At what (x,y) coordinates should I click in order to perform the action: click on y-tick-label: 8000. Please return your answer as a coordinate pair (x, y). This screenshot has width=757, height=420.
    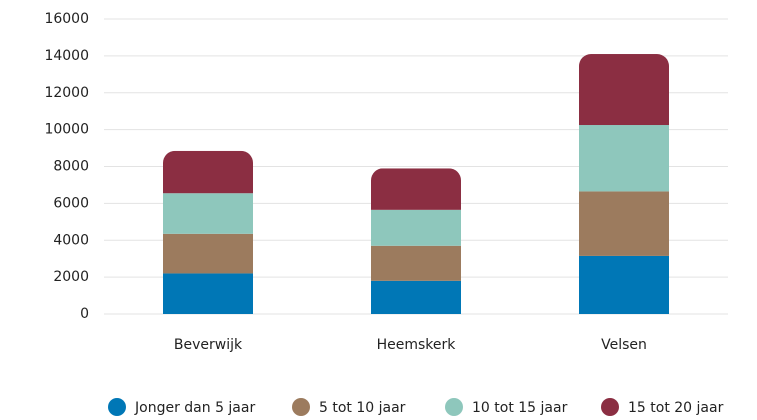
    Looking at the image, I should click on (71, 167).